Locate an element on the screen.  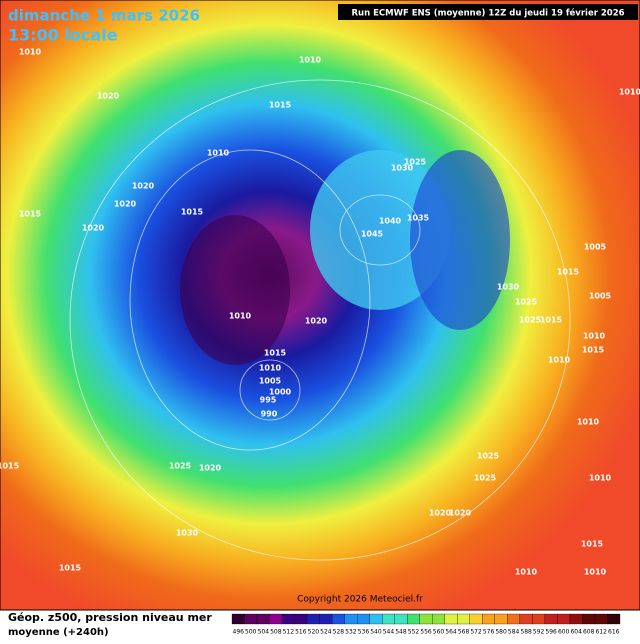
scale-label: 556 is located at coordinates (426, 632).